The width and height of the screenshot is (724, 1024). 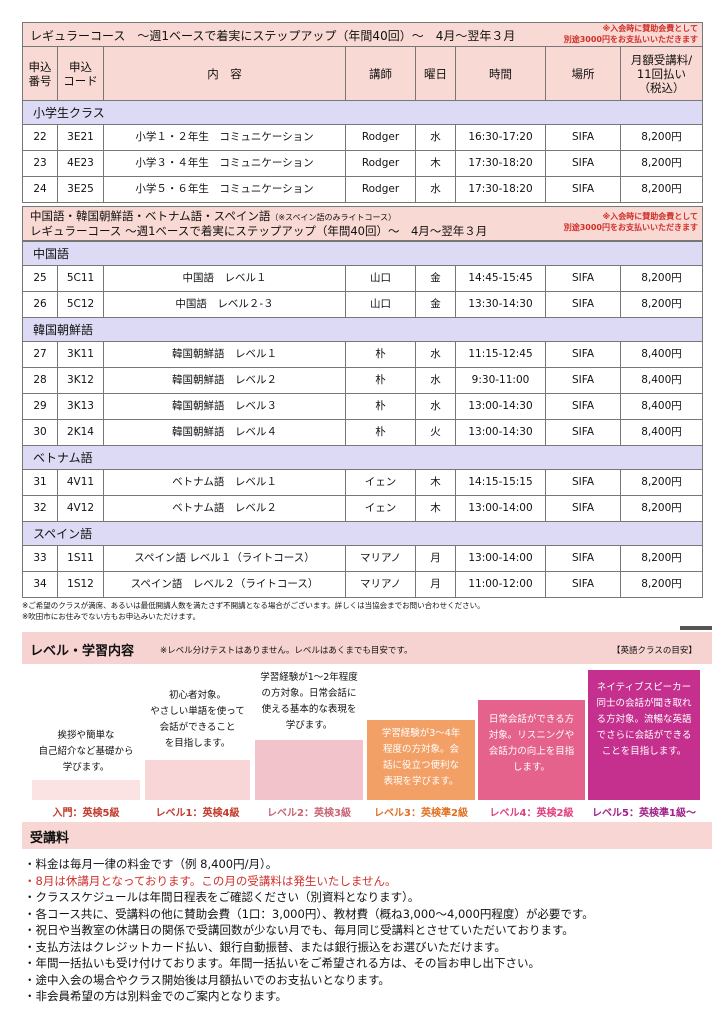 What do you see at coordinates (531, 813) in the screenshot?
I see `step-label: レベル4：英検2級` at bounding box center [531, 813].